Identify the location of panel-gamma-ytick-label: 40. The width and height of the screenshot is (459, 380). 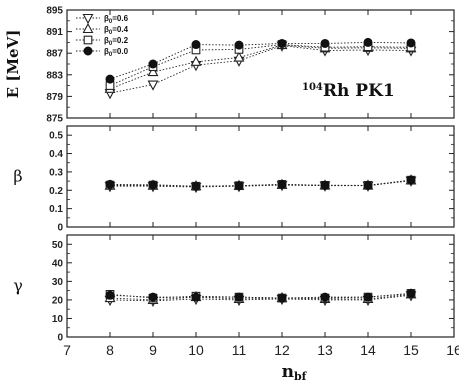
(58, 263).